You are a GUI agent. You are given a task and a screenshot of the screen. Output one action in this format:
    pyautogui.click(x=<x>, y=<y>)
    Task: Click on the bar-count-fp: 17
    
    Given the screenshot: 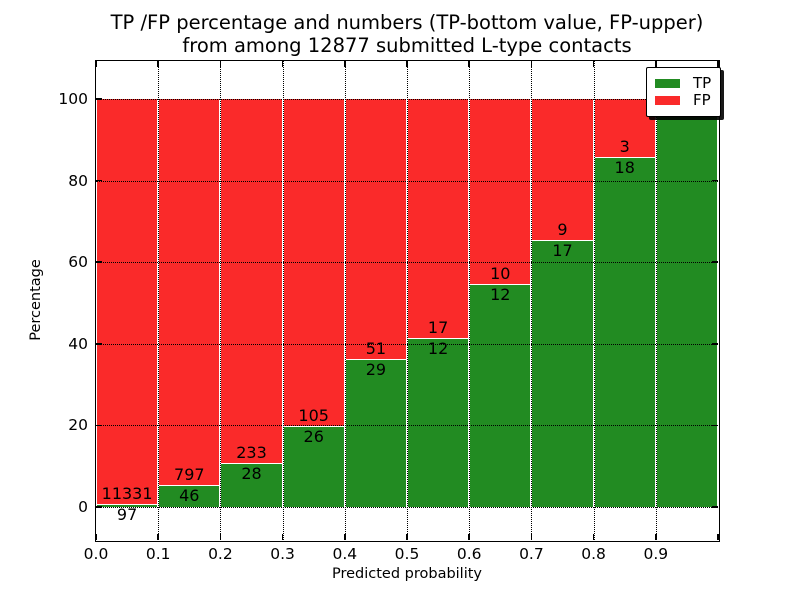 What is the action you would take?
    pyautogui.click(x=438, y=328)
    